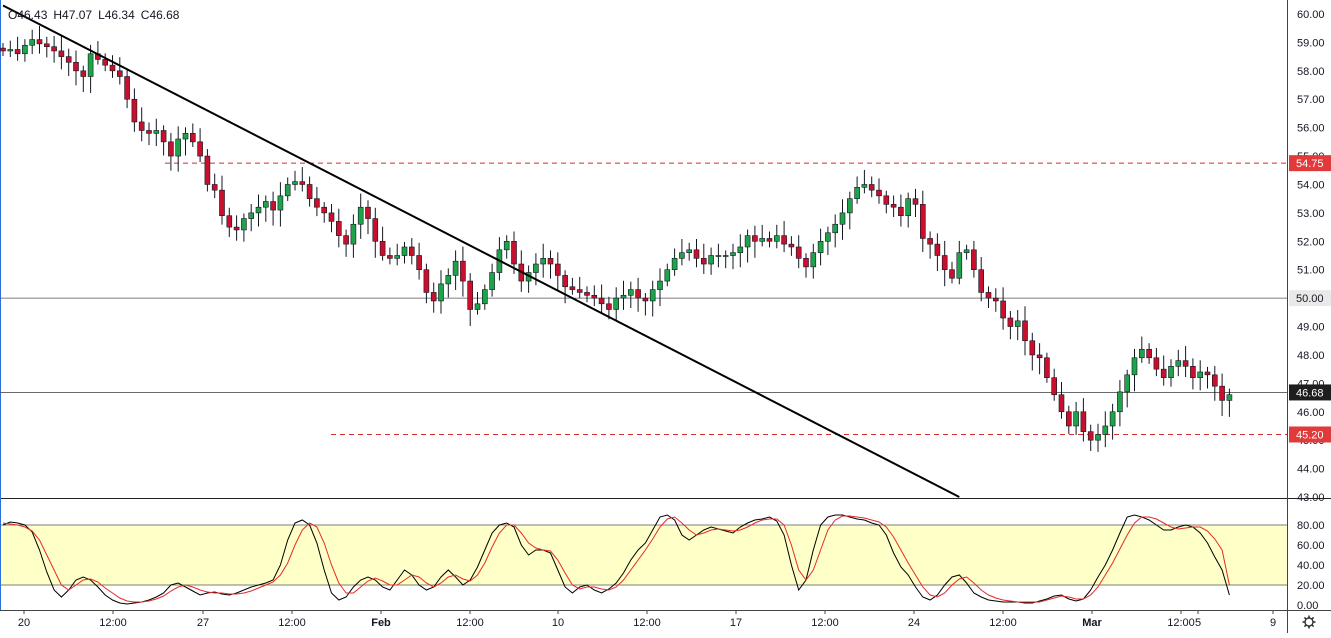 The width and height of the screenshot is (1331, 638). What do you see at coordinates (1273, 623) in the screenshot?
I see `time-tick-label: 9` at bounding box center [1273, 623].